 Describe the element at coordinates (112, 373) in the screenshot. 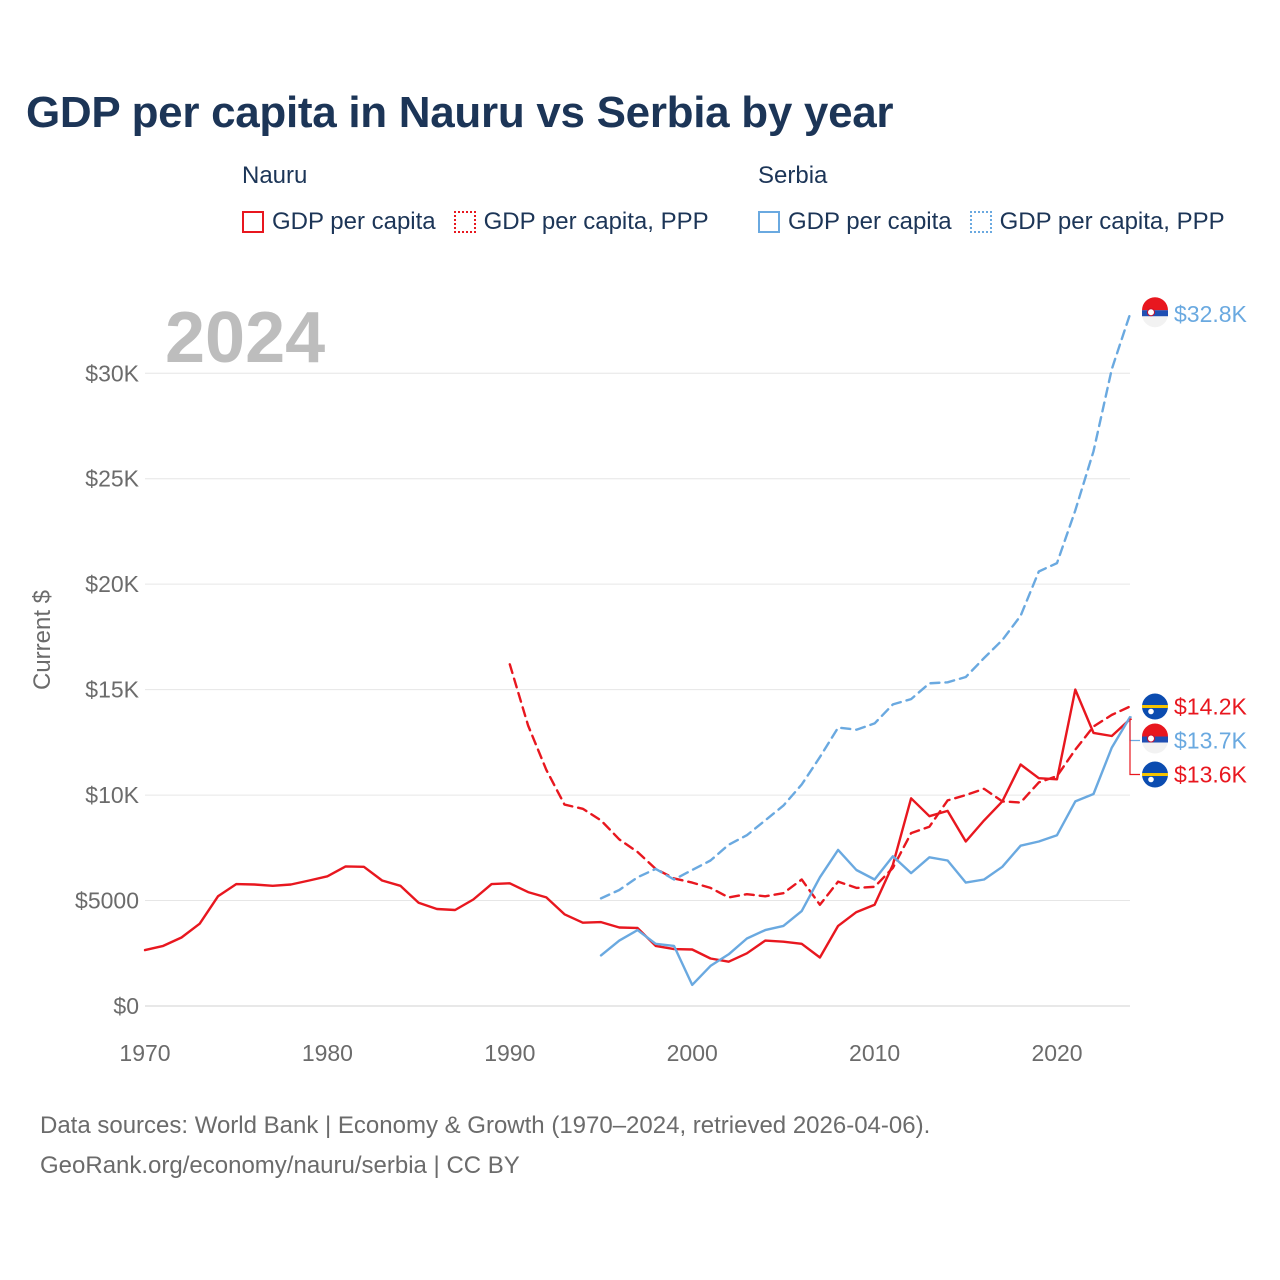

I see `y-tick-label: $30K` at that location.